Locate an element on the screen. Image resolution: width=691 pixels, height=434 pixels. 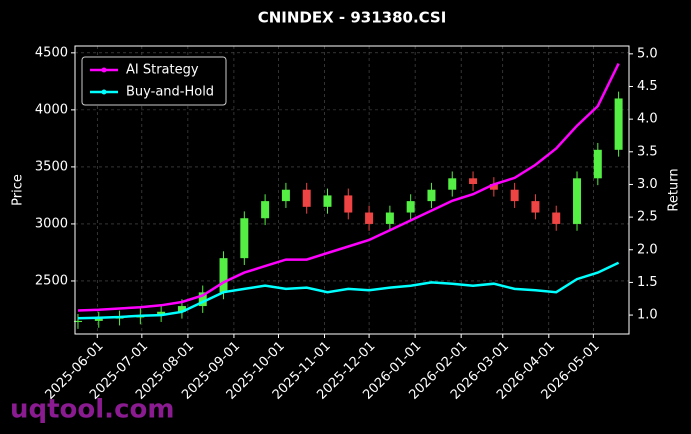
y-tick-label: 4500 is located at coordinates (51, 52).